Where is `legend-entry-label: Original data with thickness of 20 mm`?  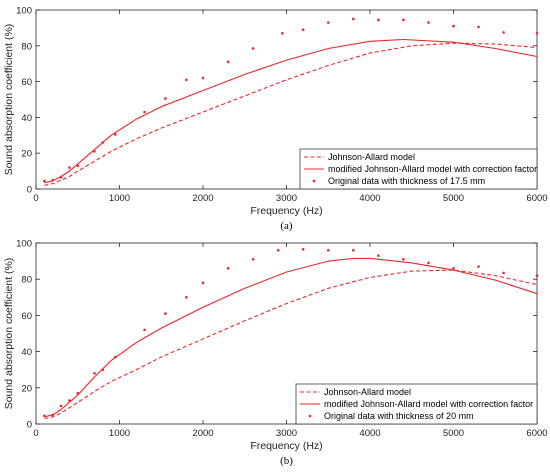 legend-entry-label: Original data with thickness of 20 mm is located at coordinates (399, 416).